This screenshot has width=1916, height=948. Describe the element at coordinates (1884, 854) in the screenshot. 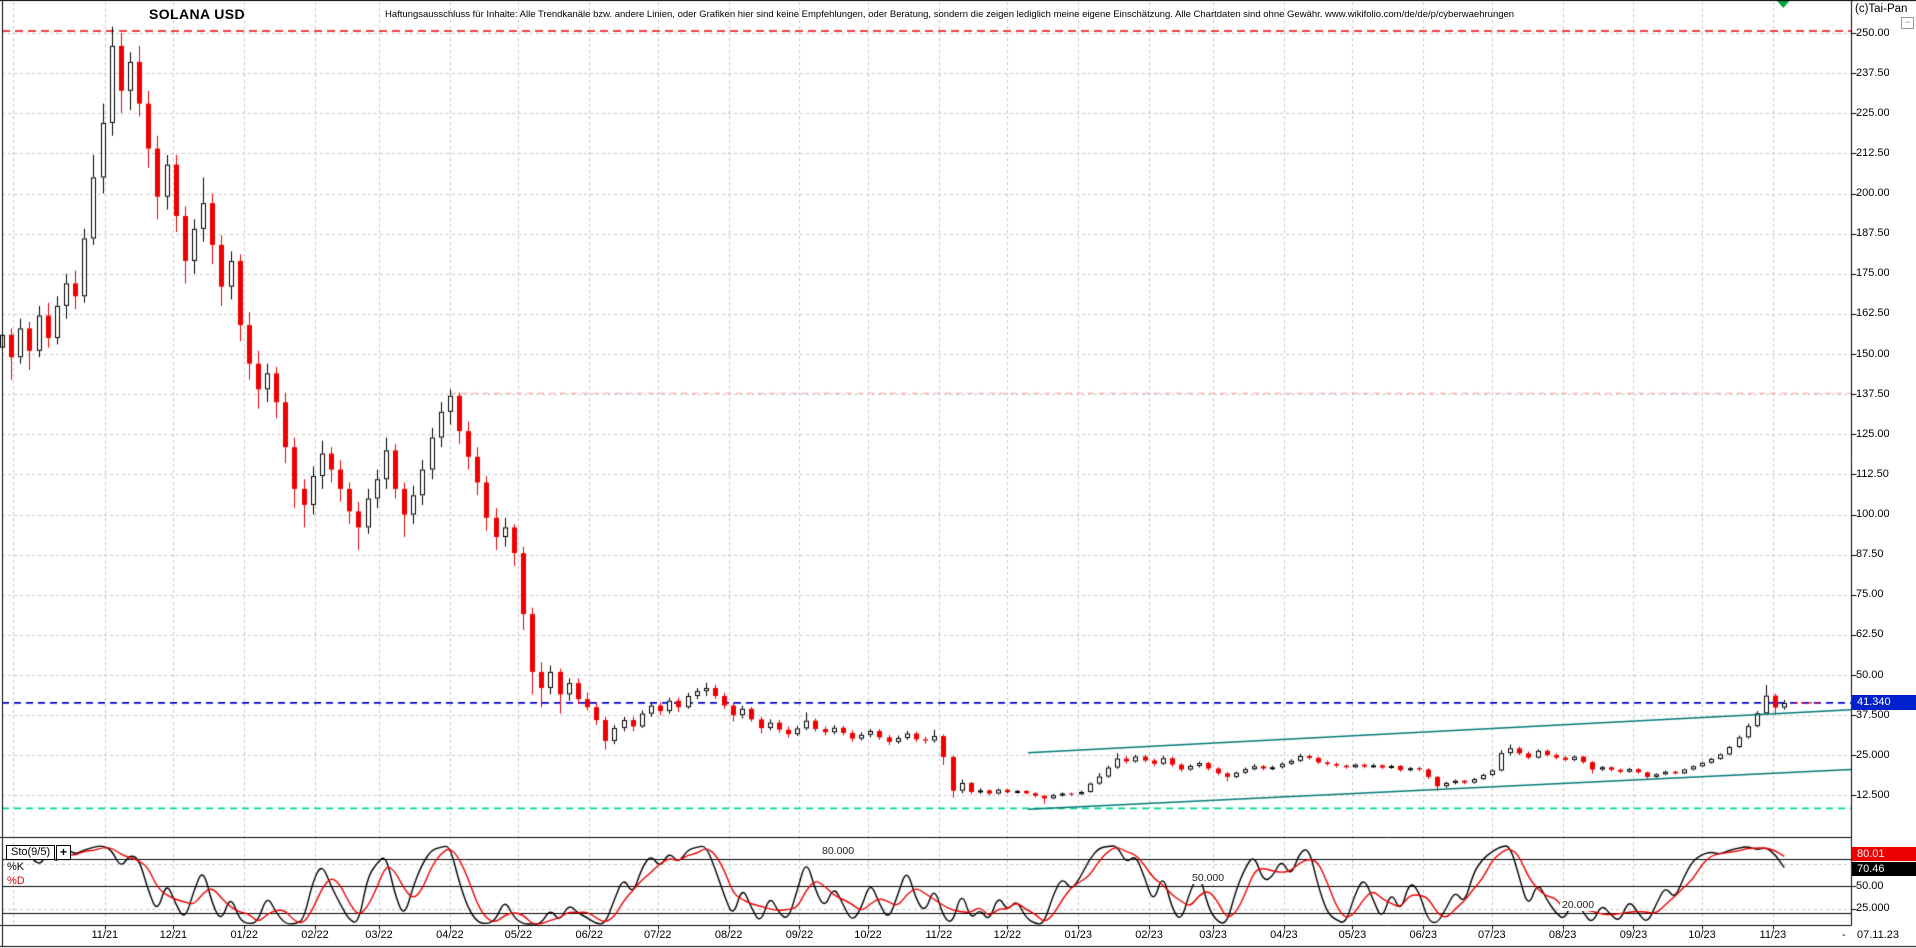

I see `stoch-d-value-tag: 80.01` at that location.